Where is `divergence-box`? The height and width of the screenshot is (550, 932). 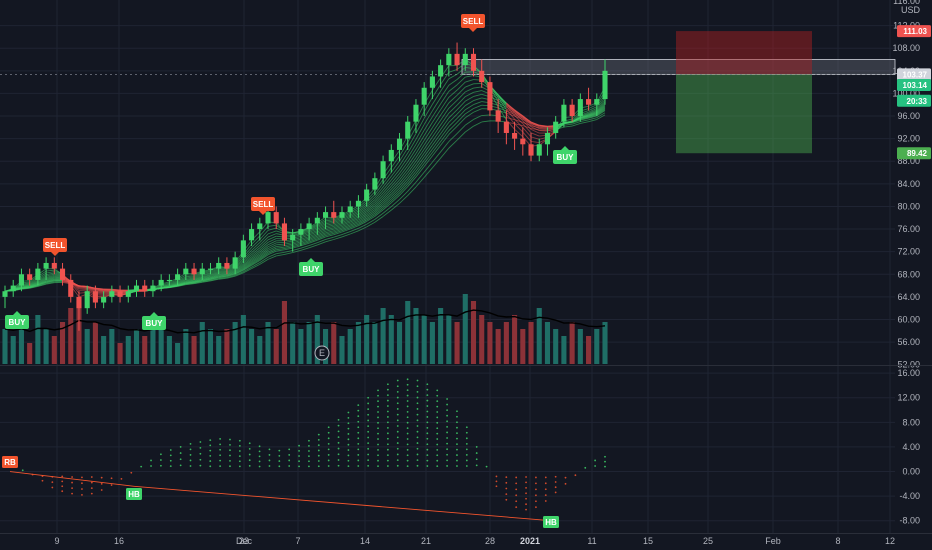
divergence-box is located at coordinates (551, 522).